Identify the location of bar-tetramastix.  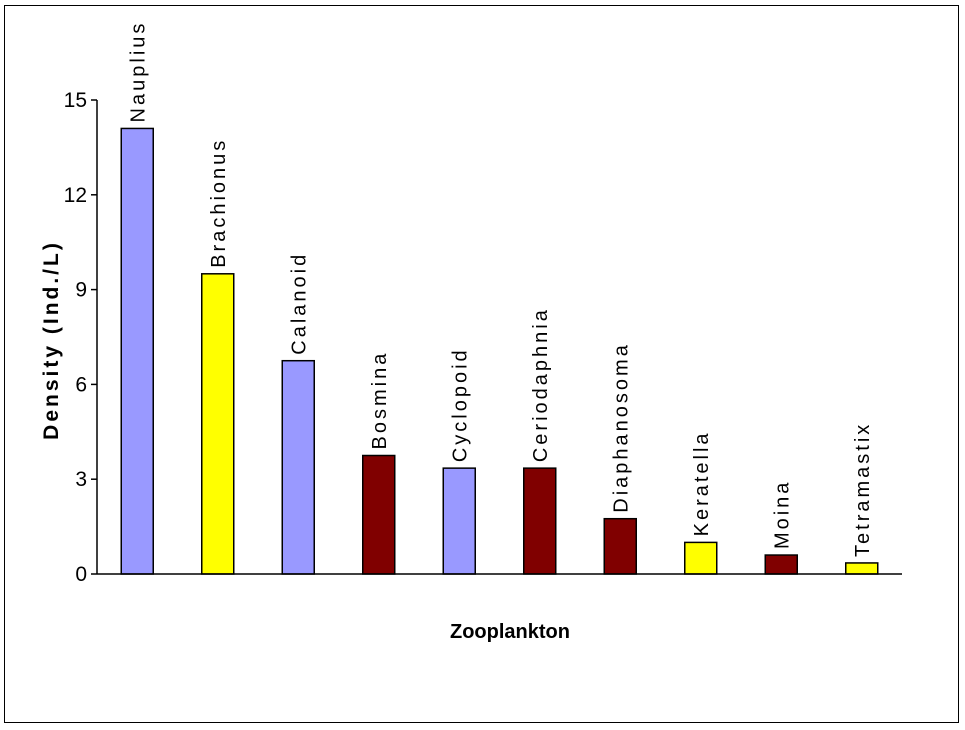
(862, 568).